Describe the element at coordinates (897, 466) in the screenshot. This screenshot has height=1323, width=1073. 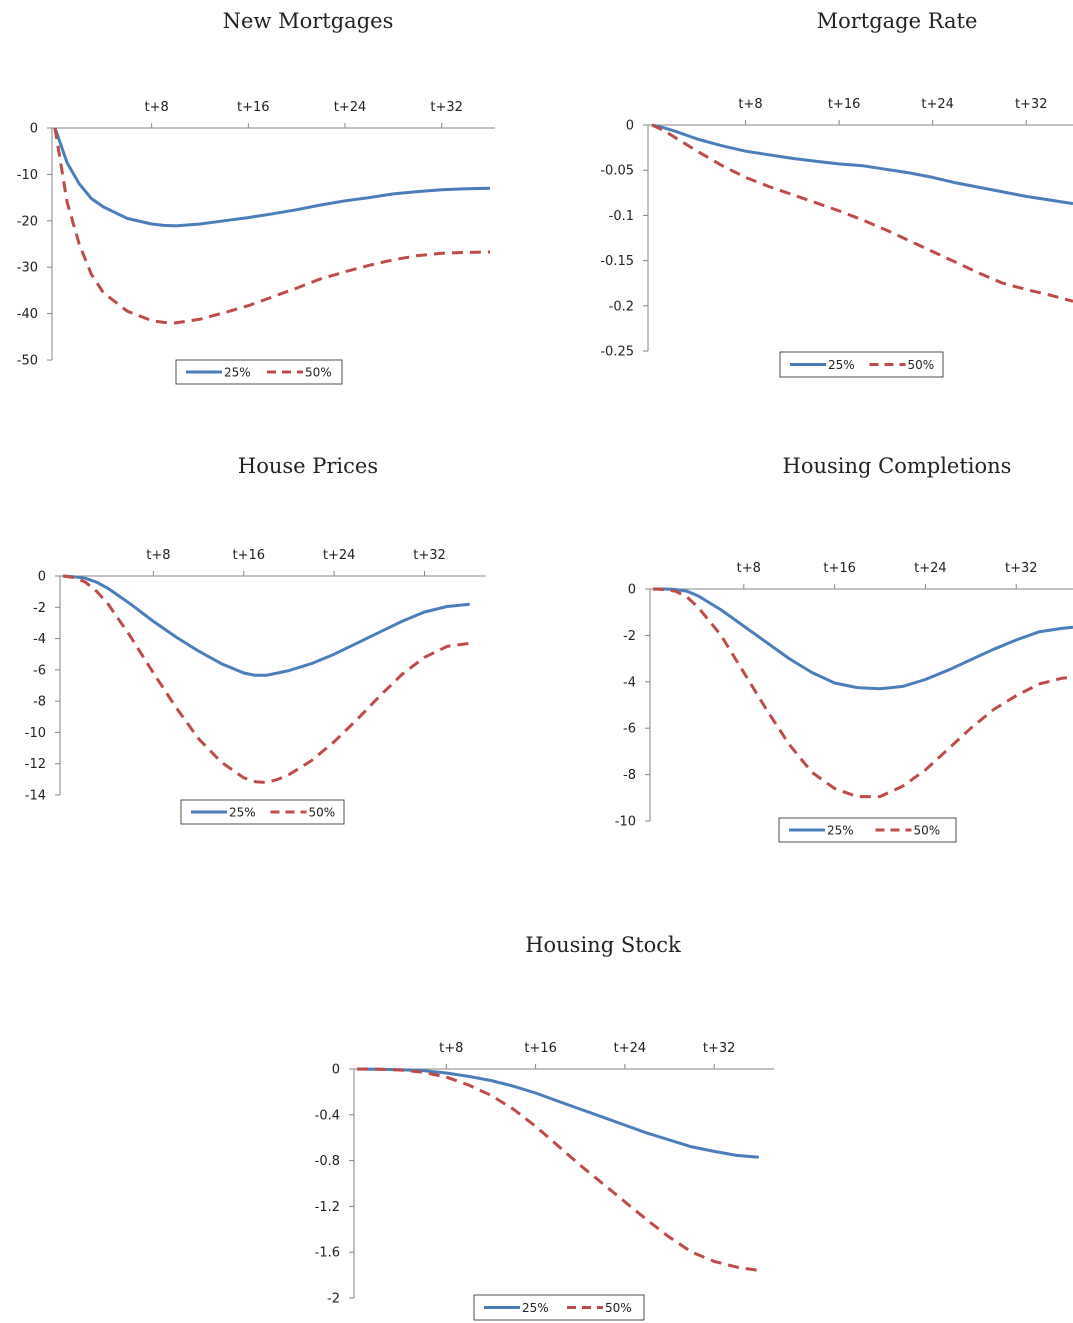
I see `chart-title: Housing Completions` at that location.